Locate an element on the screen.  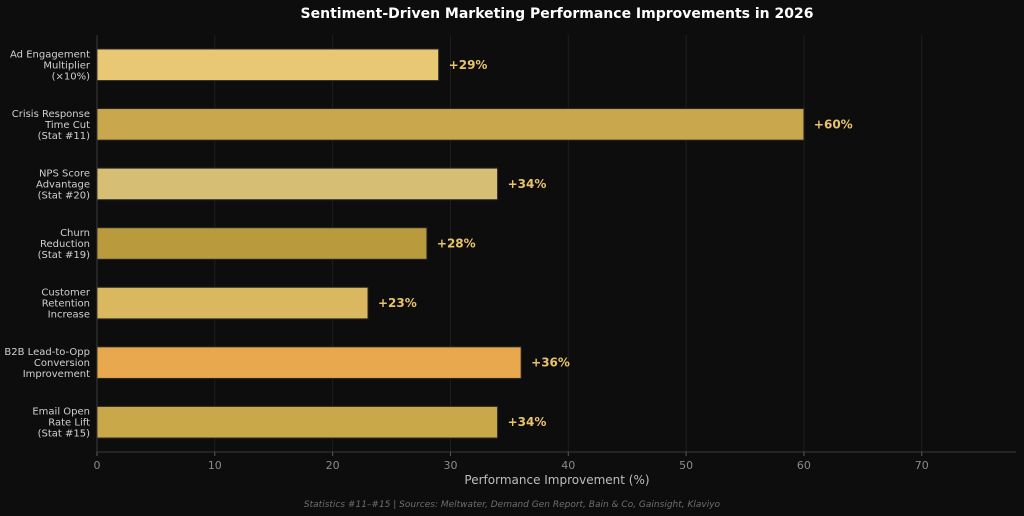
category-label-line: Advantage is located at coordinates (63, 184).